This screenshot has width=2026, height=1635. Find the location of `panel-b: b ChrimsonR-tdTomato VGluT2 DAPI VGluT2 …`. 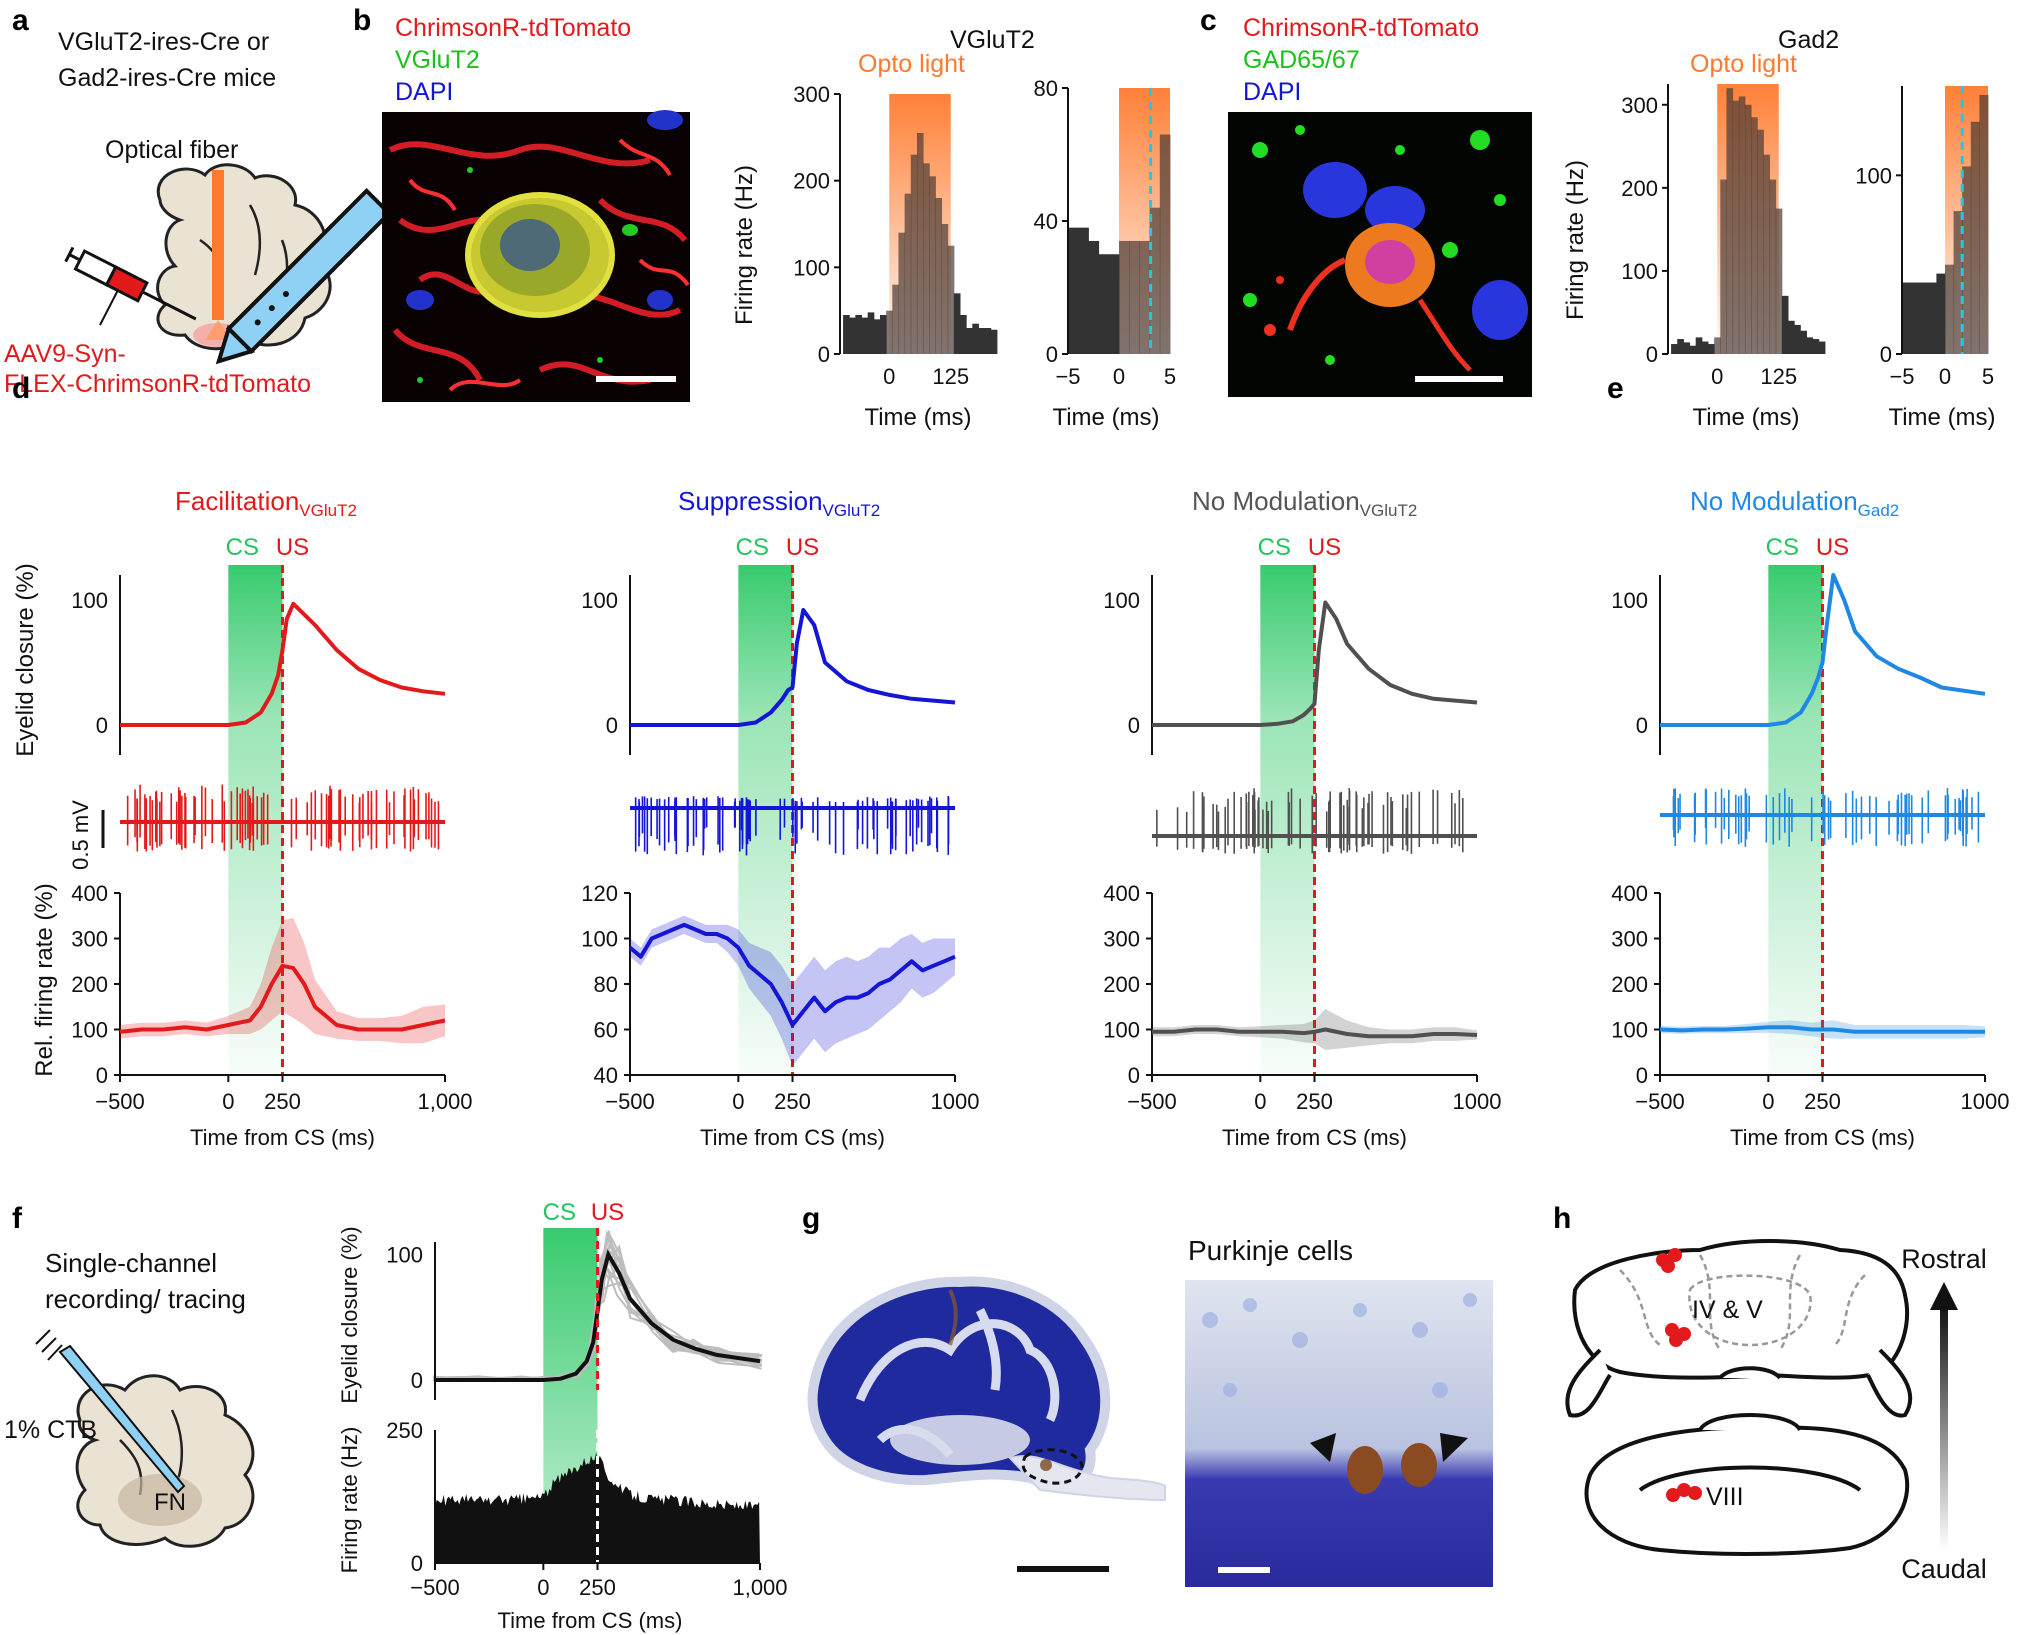

panel-b: b ChrimsonR-tdTomato VGluT2 DAPI VGluT2 … is located at coordinates (764, 217).